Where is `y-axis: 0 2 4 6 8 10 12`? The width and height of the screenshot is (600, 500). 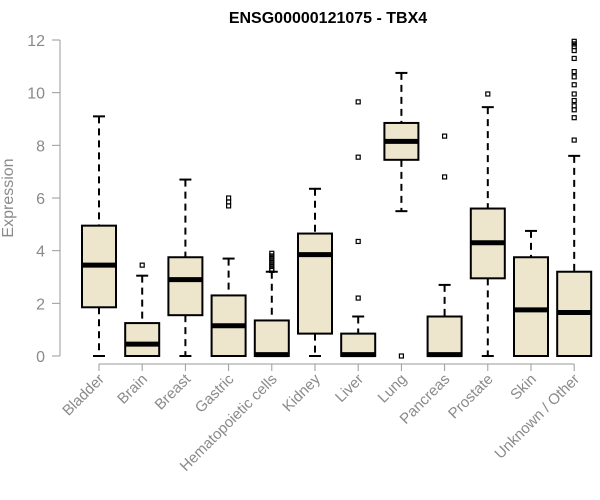
y-axis: 0 2 4 6 8 10 12 is located at coordinates (44, 199).